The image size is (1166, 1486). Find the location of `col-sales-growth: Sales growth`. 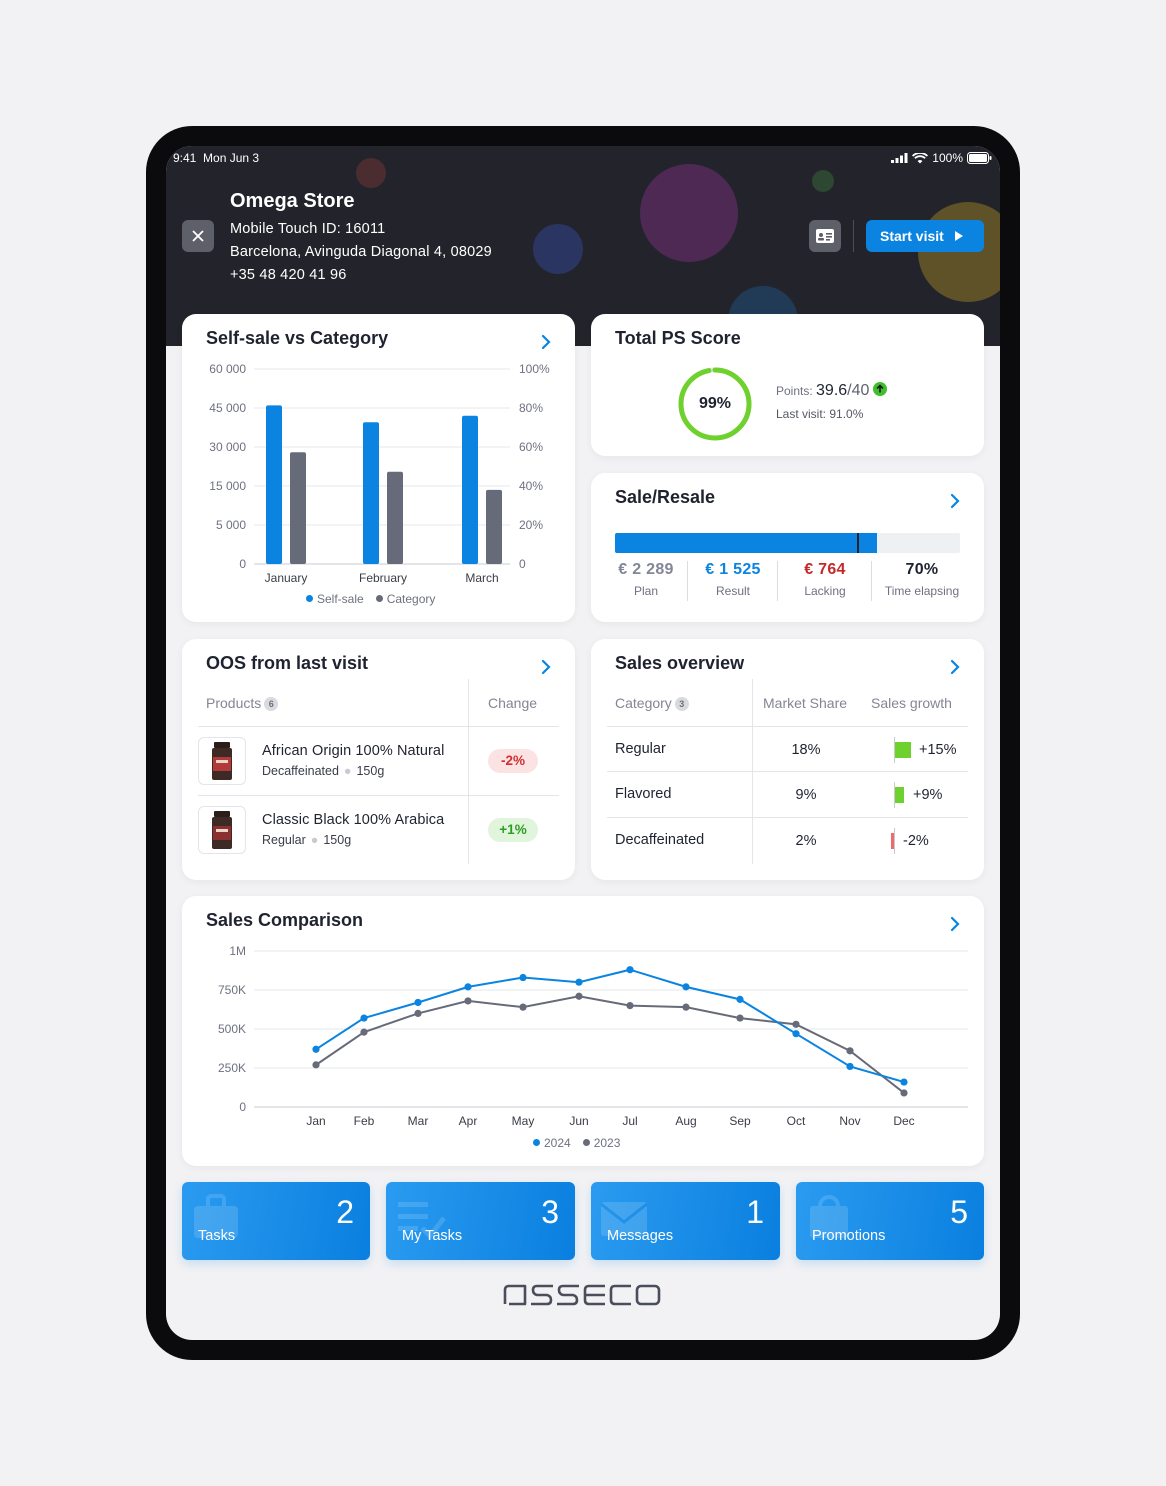

col-sales-growth: Sales growth is located at coordinates (911, 703).